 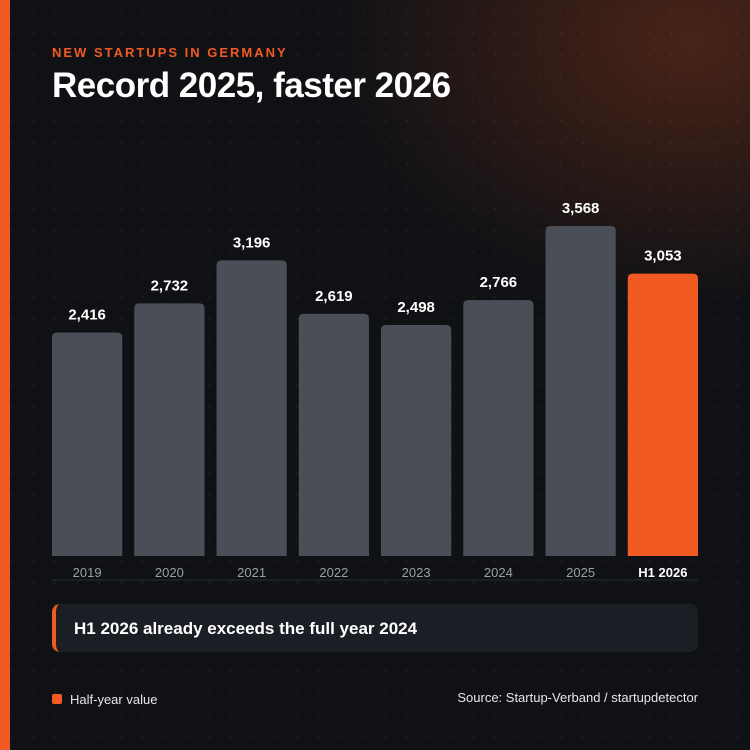 I want to click on legend-label: Half-year value, so click(x=114, y=699).